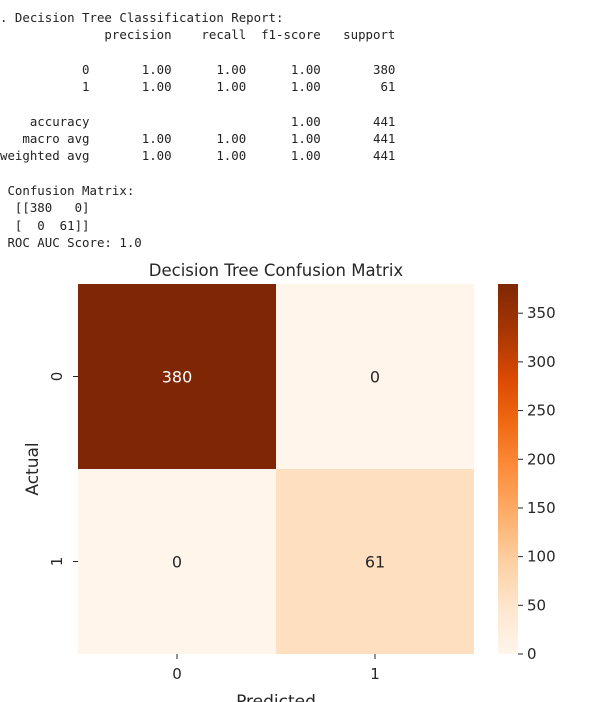 This screenshot has width=609, height=702. I want to click on colorbar-tick-label: 100, so click(541, 557).